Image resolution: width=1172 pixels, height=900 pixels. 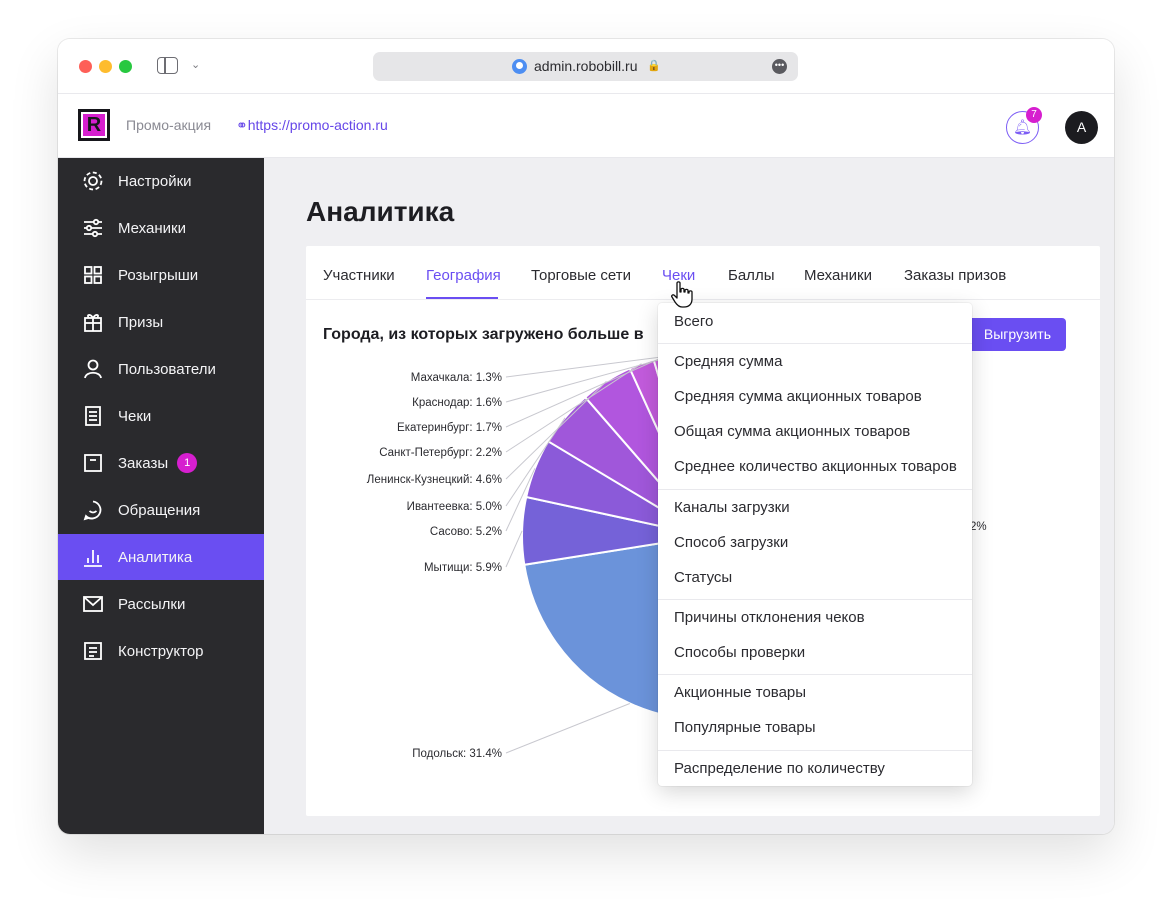 I want to click on sidebar-item-analytics: Аналитика, so click(x=161, y=557).